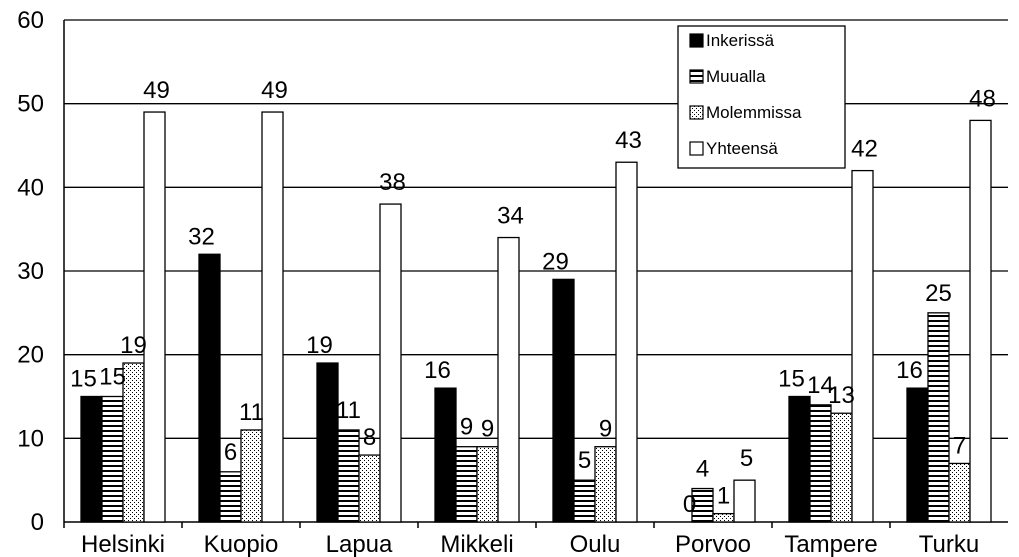  What do you see at coordinates (392, 182) in the screenshot?
I see `data-label: 38` at bounding box center [392, 182].